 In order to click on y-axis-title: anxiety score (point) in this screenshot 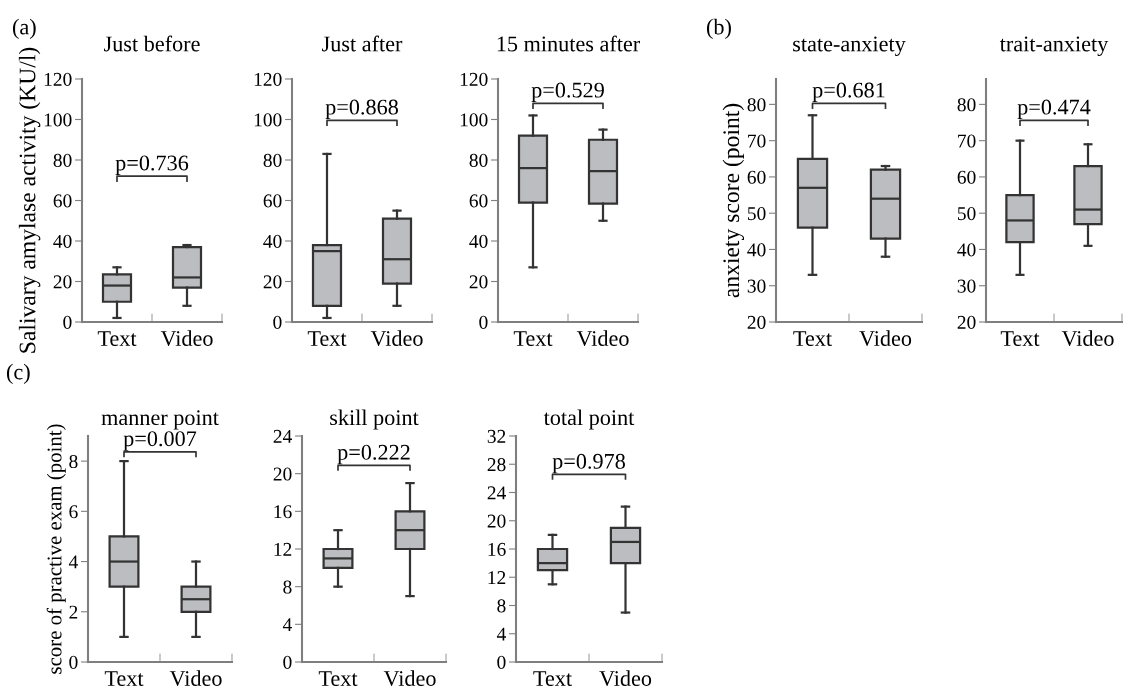, I will do `click(733, 200)`.